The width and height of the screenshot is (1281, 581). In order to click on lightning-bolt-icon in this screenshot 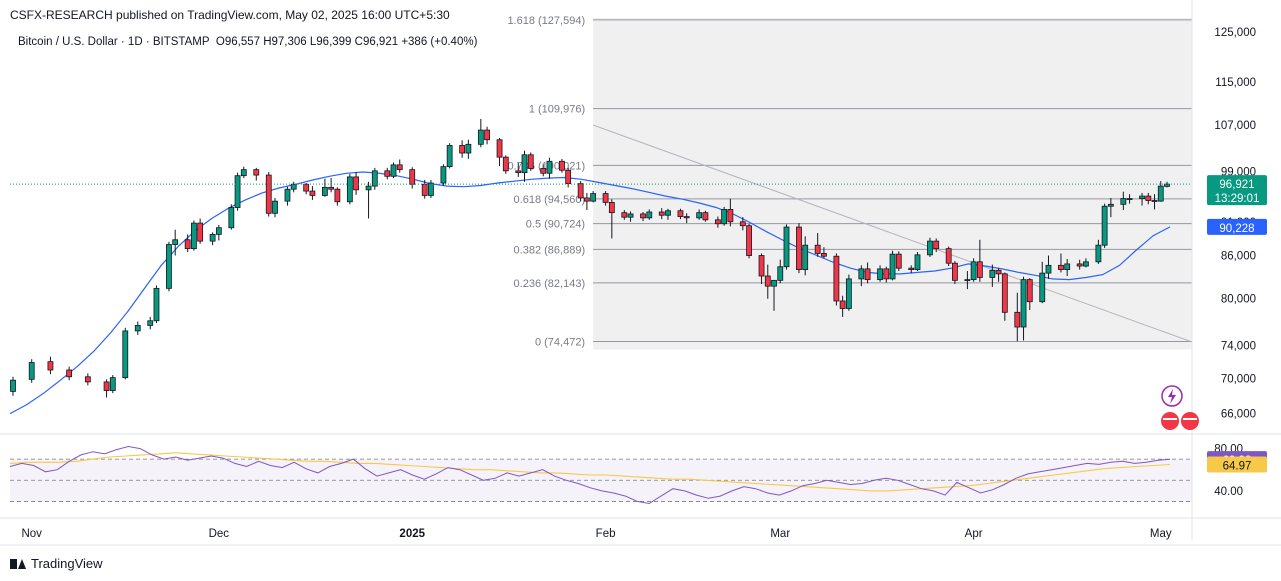, I will do `click(1172, 396)`.